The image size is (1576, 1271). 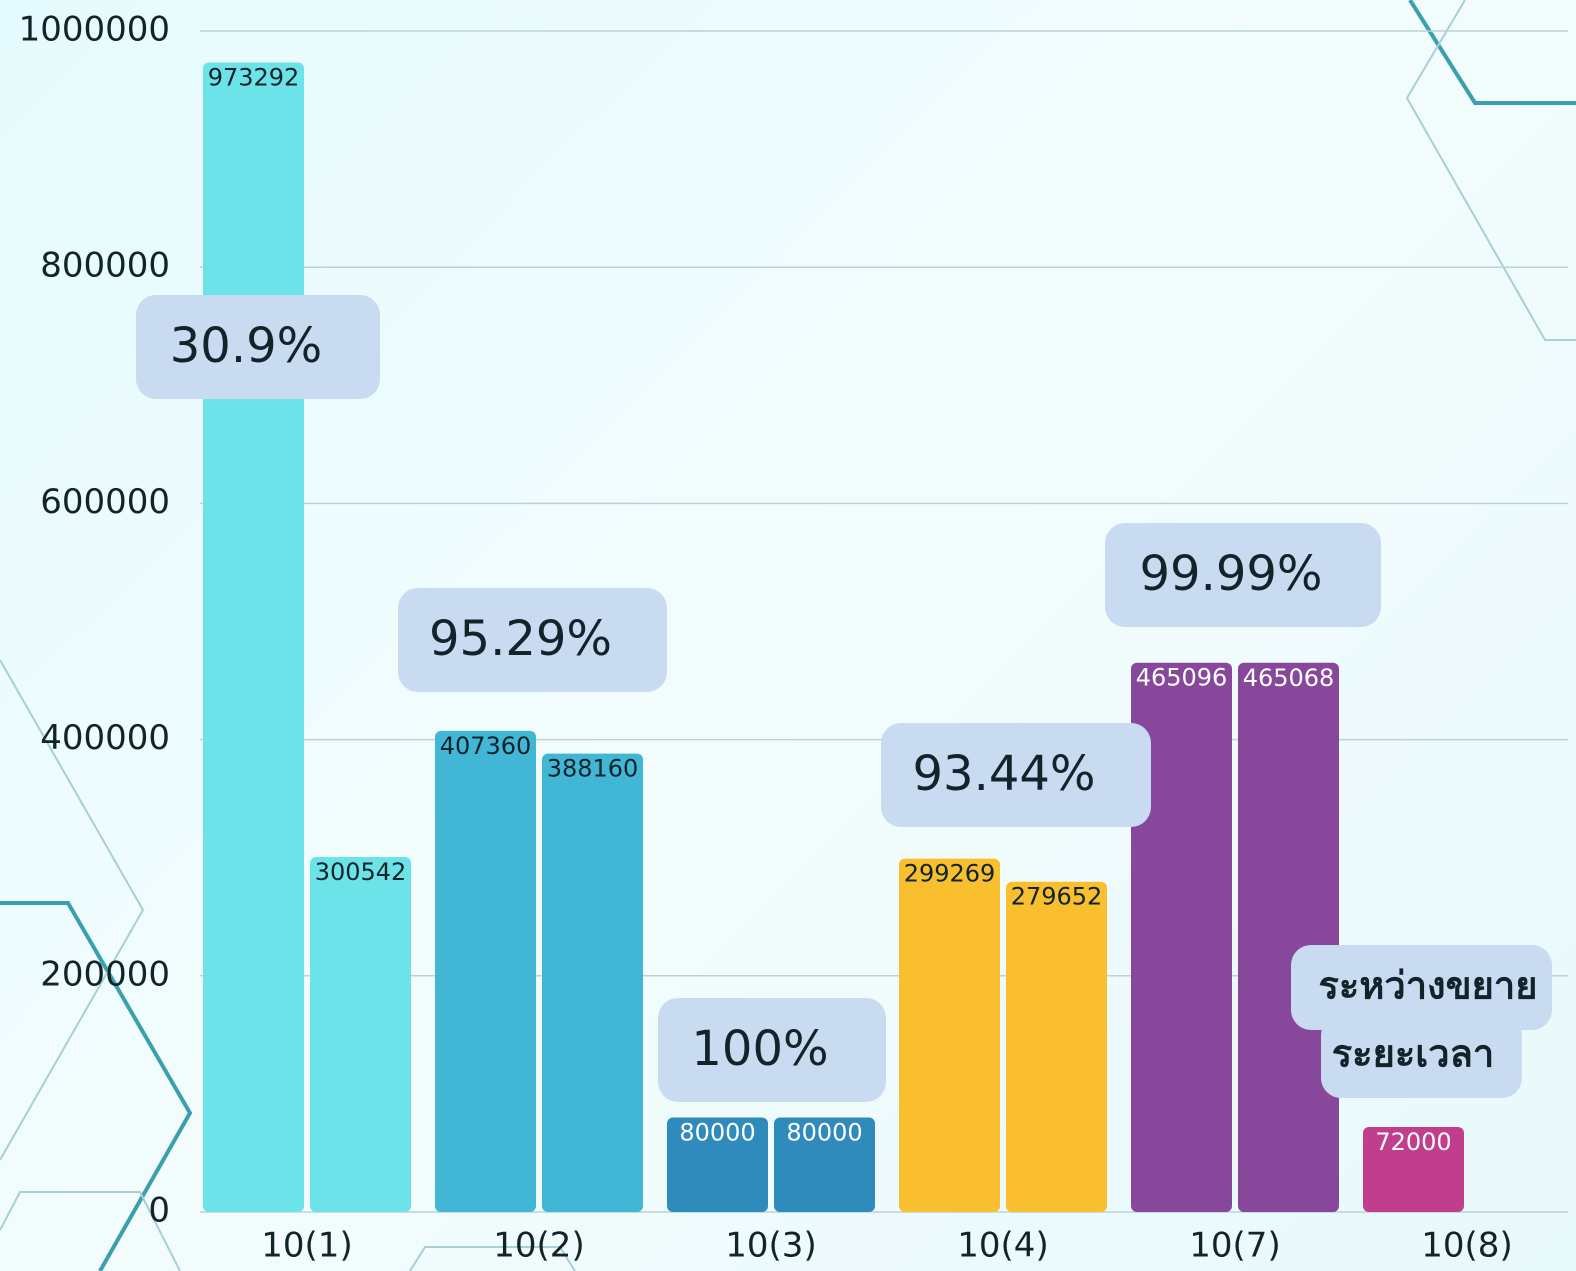 What do you see at coordinates (1289, 678) in the screenshot?
I see `data-label: 465068` at bounding box center [1289, 678].